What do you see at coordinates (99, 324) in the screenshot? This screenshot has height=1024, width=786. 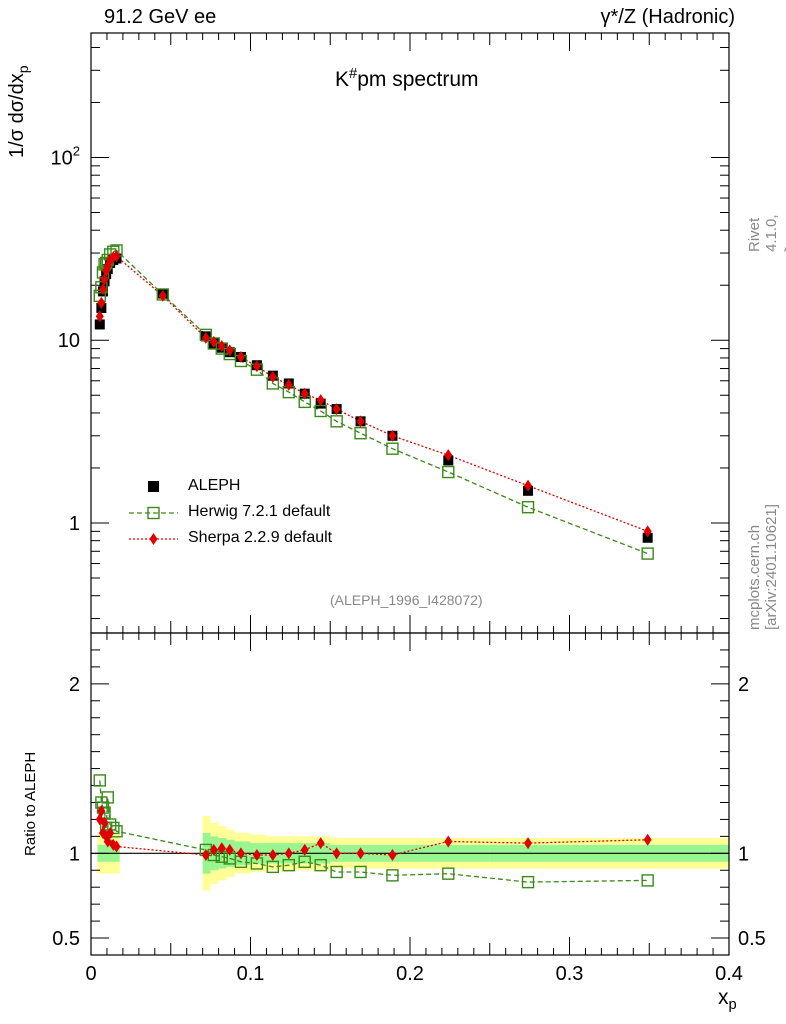 I see `aleph-marker` at bounding box center [99, 324].